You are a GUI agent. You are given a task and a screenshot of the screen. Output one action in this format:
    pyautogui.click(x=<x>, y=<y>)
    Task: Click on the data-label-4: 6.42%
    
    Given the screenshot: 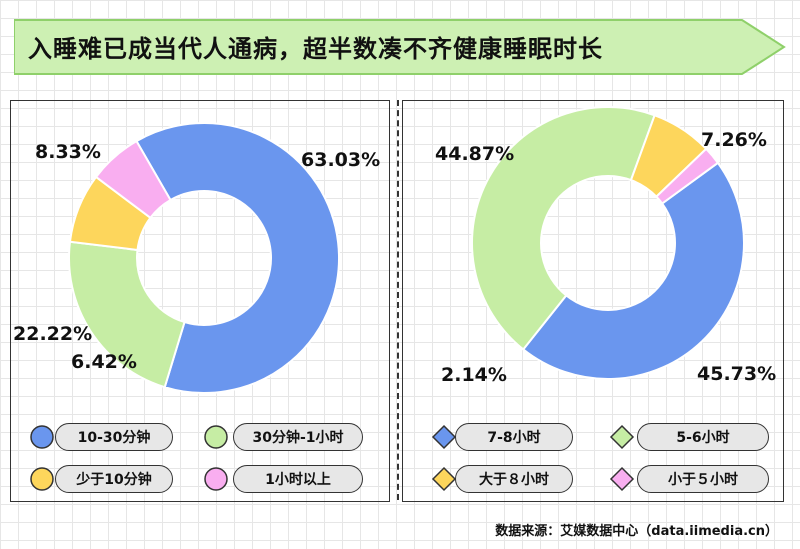 What is the action you would take?
    pyautogui.click(x=104, y=362)
    